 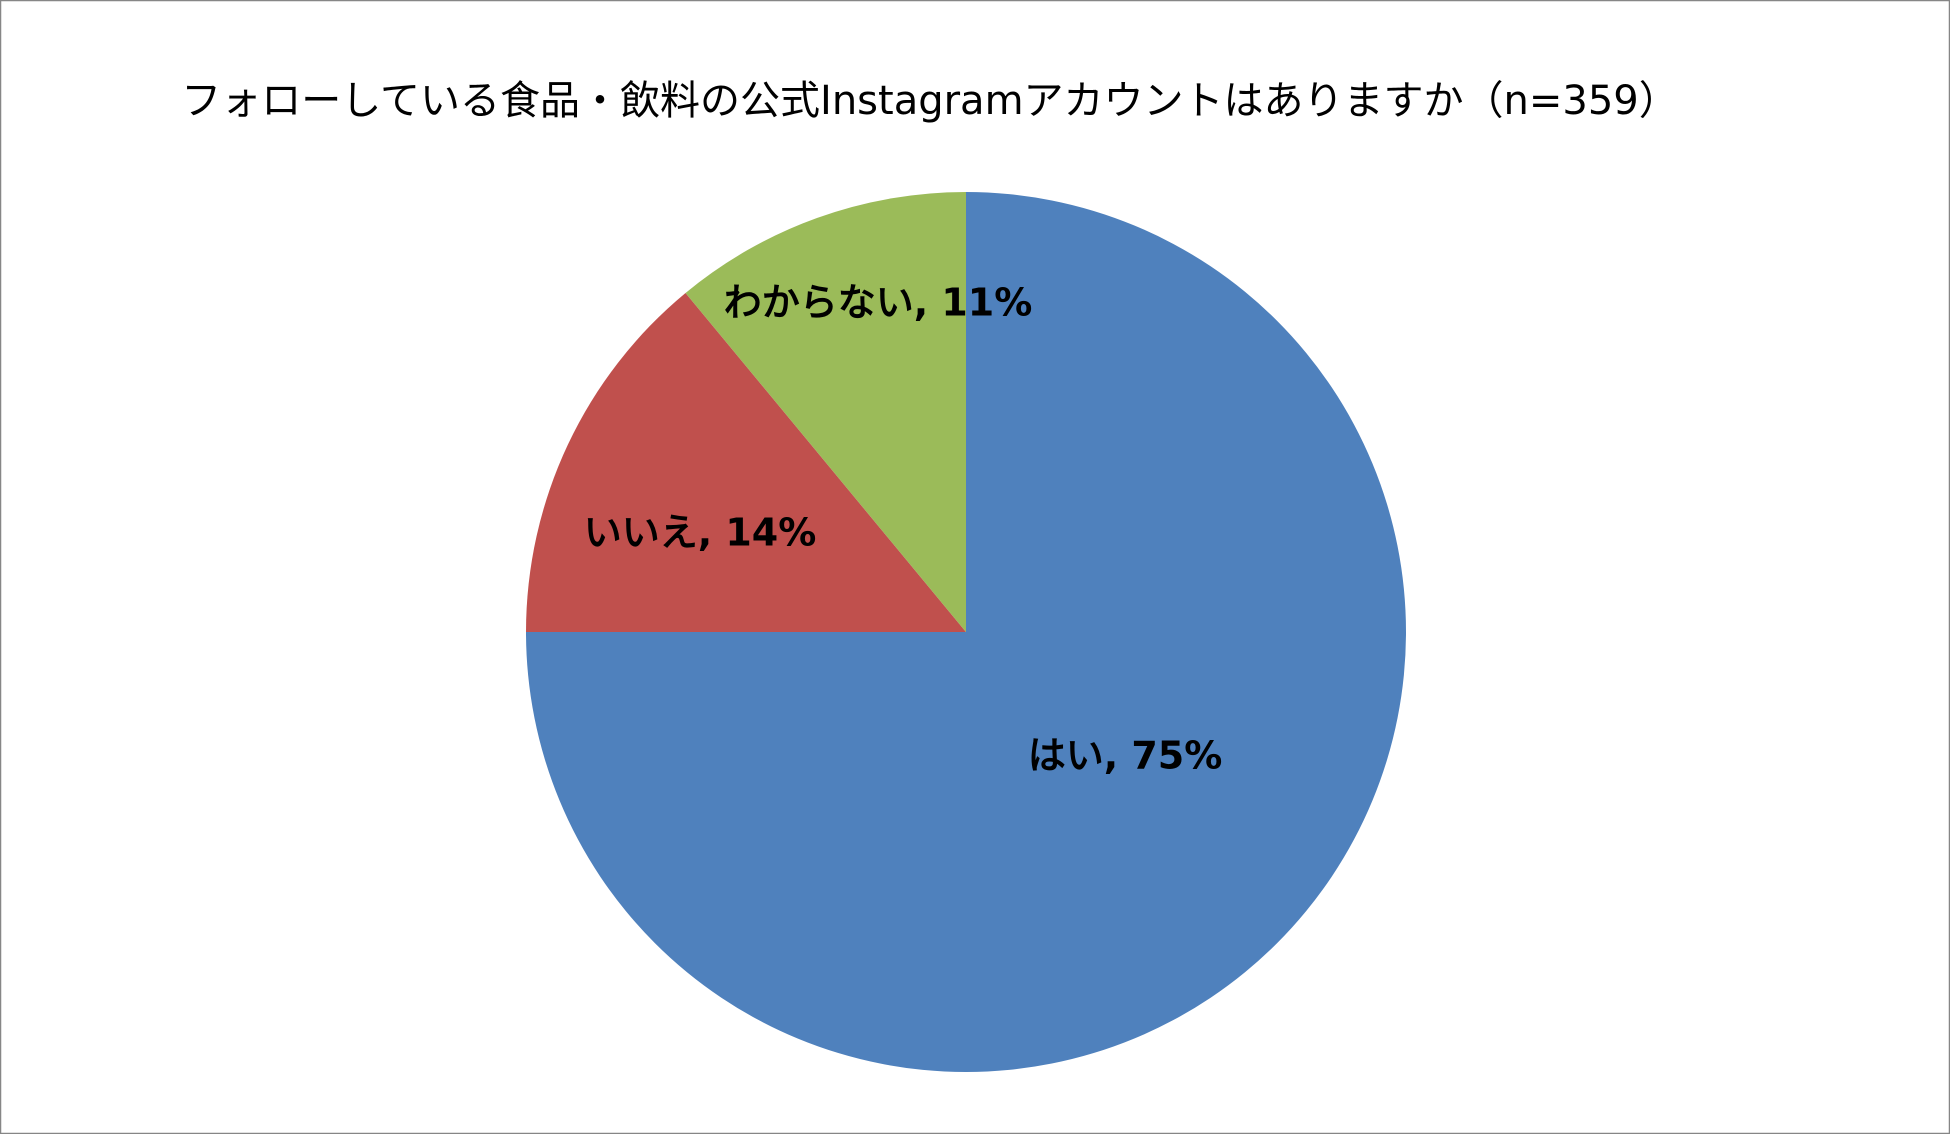 What do you see at coordinates (878, 303) in the screenshot?
I see `data-label: わからない, 11%` at bounding box center [878, 303].